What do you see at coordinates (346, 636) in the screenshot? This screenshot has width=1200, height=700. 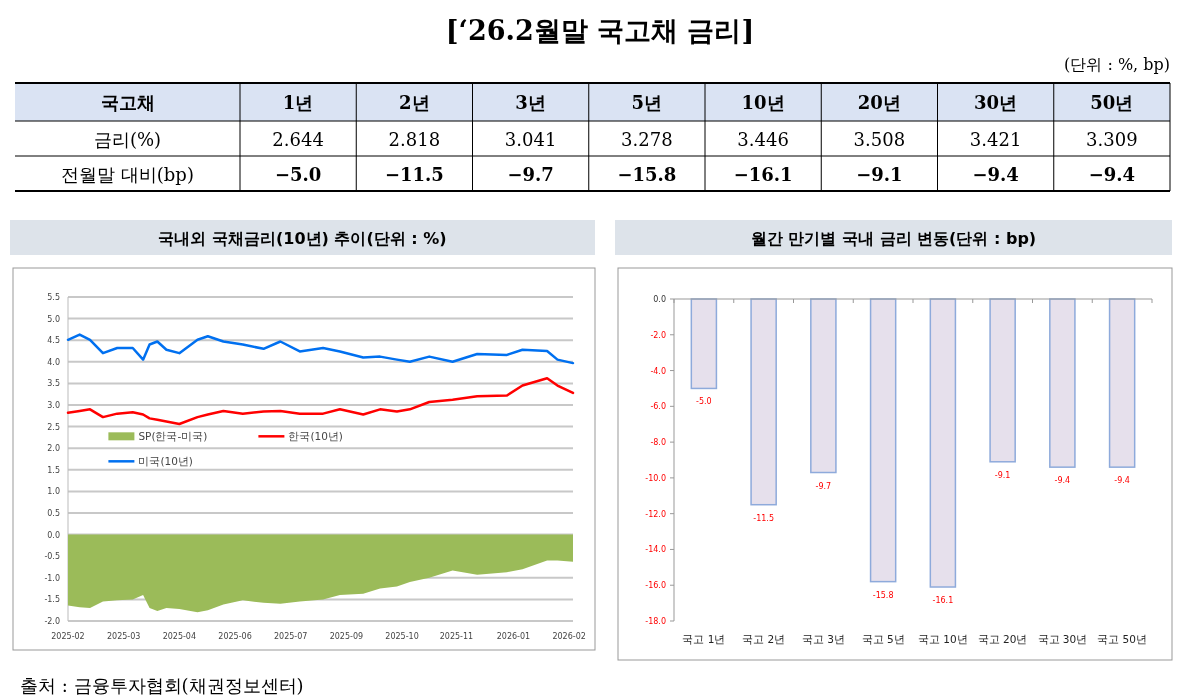 I see `x-tick-label: 2025-09` at bounding box center [346, 636].